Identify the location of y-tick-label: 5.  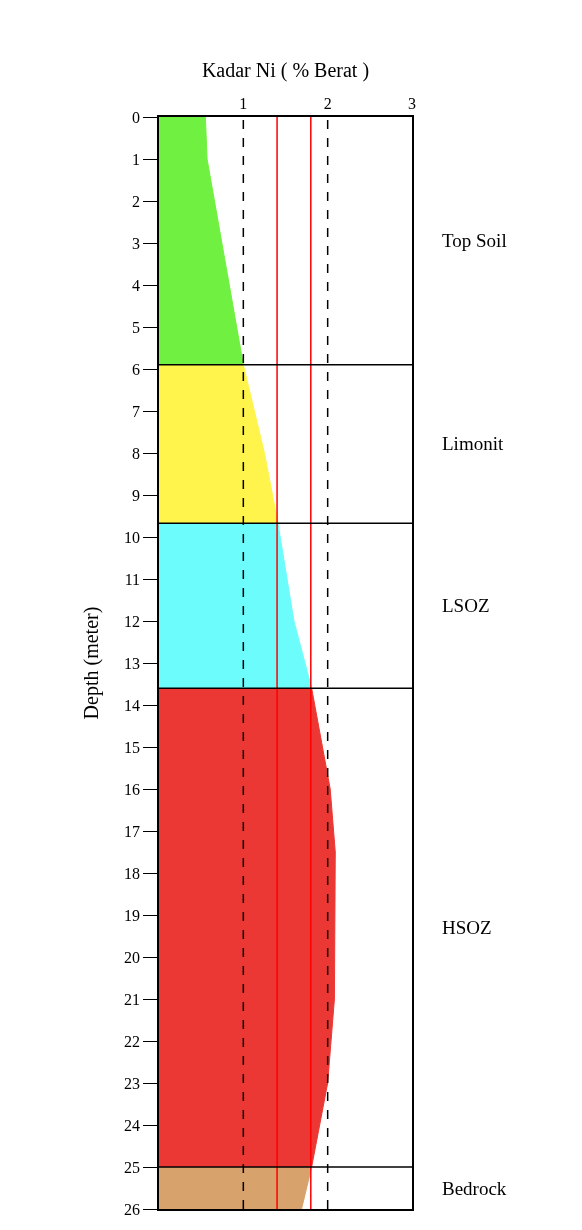
(136, 327).